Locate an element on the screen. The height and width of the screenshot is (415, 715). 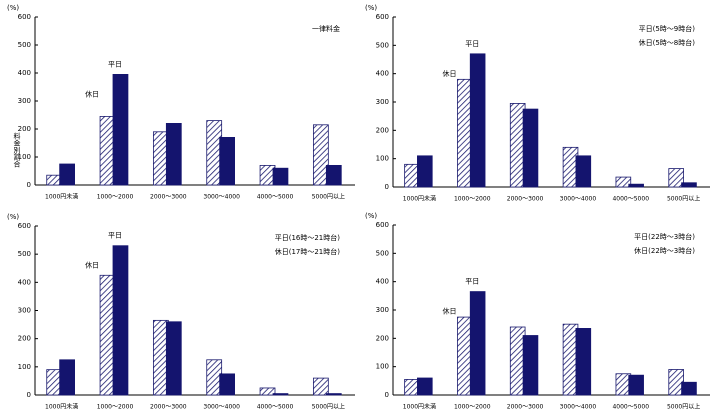
y-axis-label: 料金別割合 is located at coordinates (17, 150).